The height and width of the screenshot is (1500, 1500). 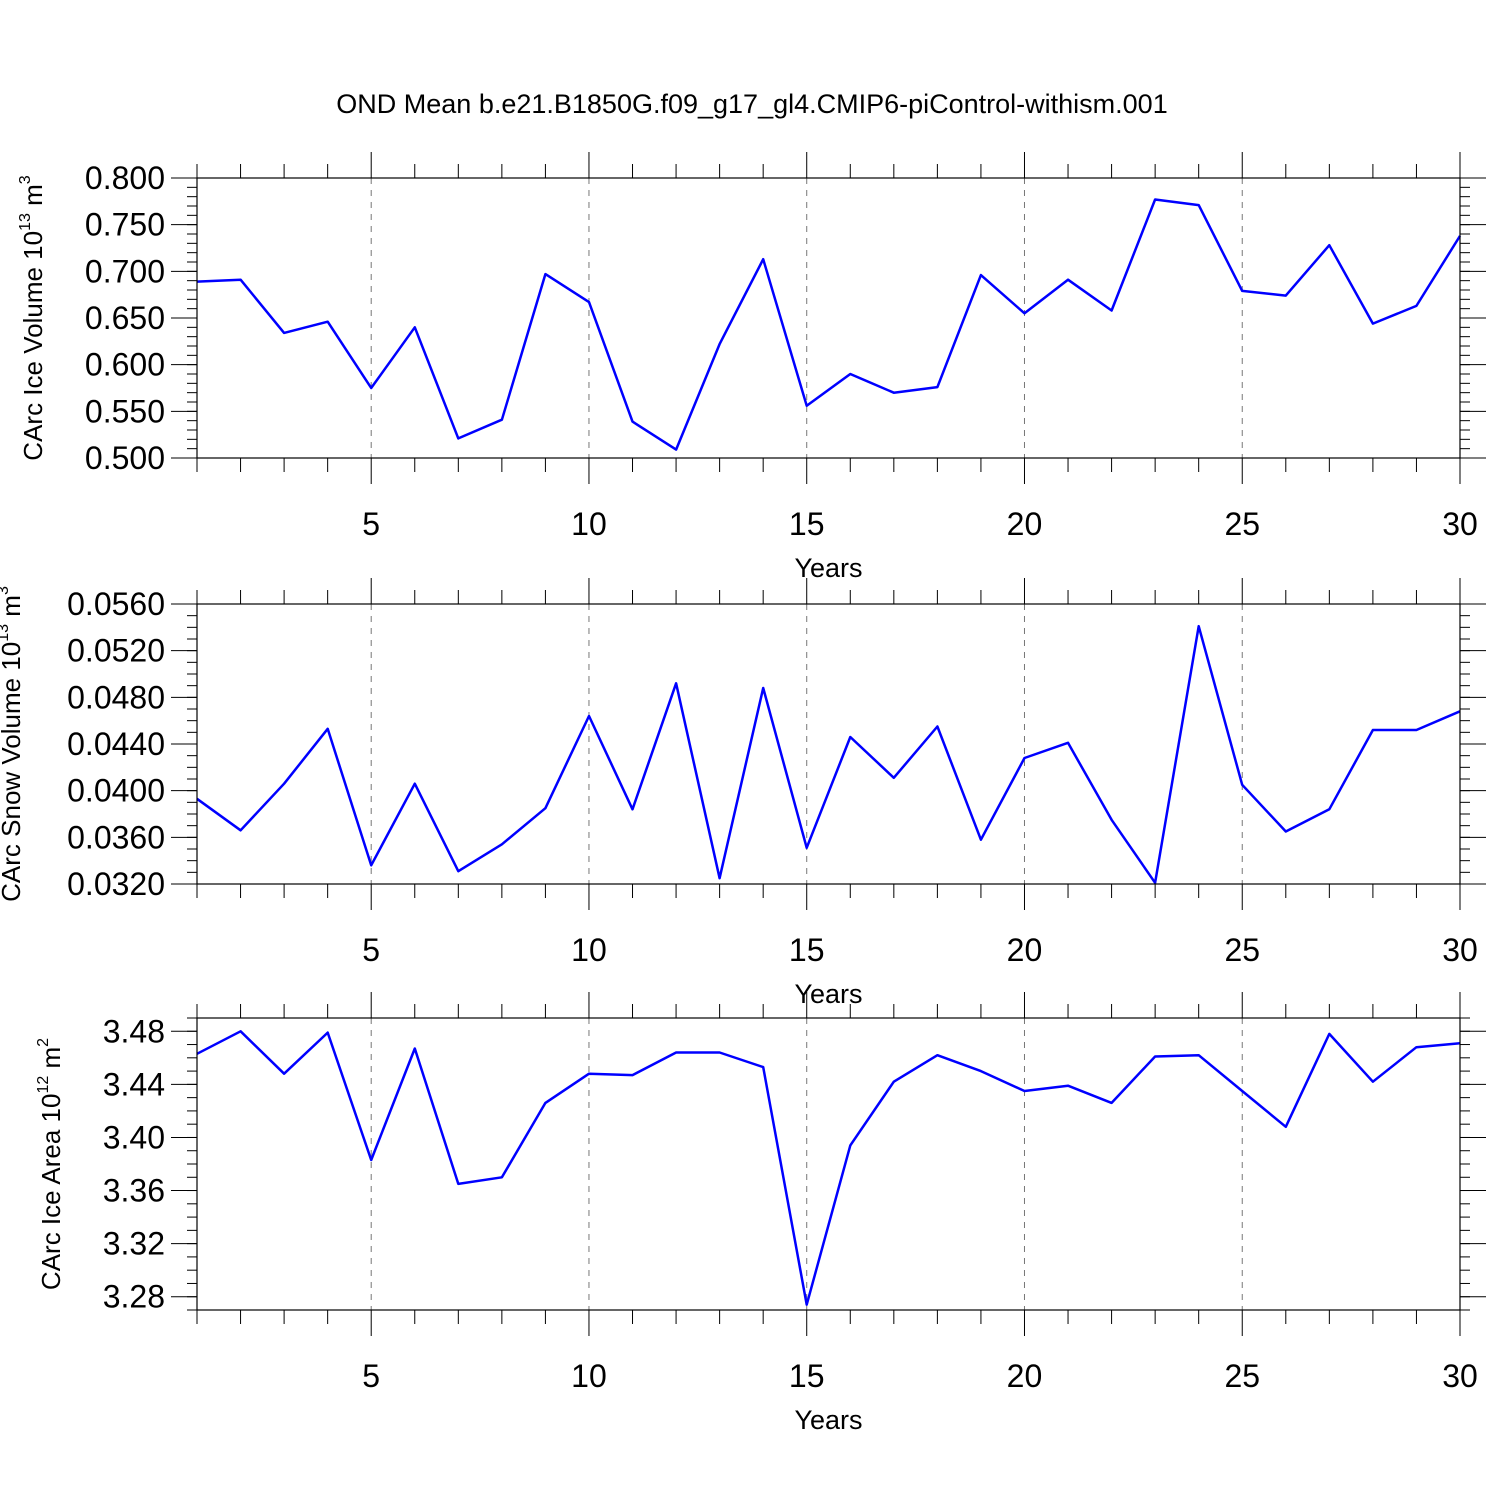 I want to click on panel1-ytick-label: 0.550, so click(x=125, y=411).